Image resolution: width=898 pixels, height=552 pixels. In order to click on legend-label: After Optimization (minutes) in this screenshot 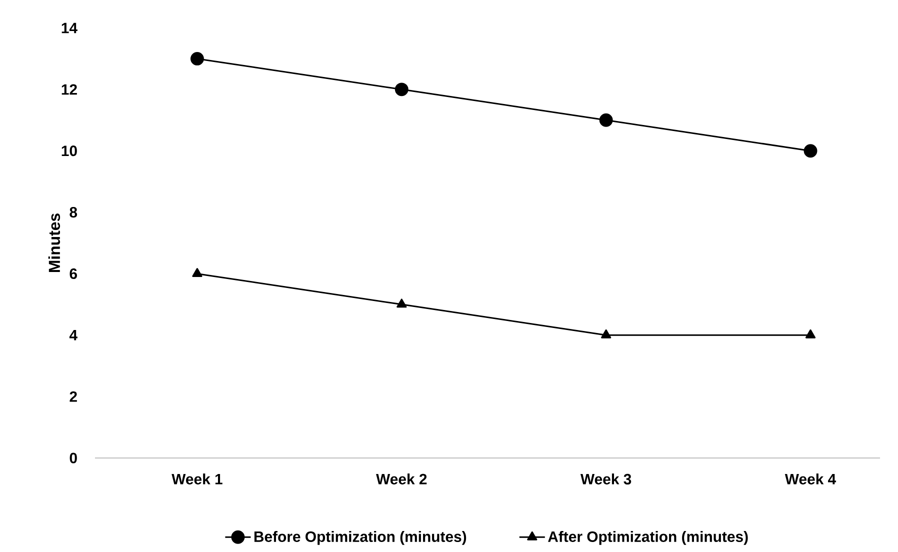, I will do `click(648, 537)`.